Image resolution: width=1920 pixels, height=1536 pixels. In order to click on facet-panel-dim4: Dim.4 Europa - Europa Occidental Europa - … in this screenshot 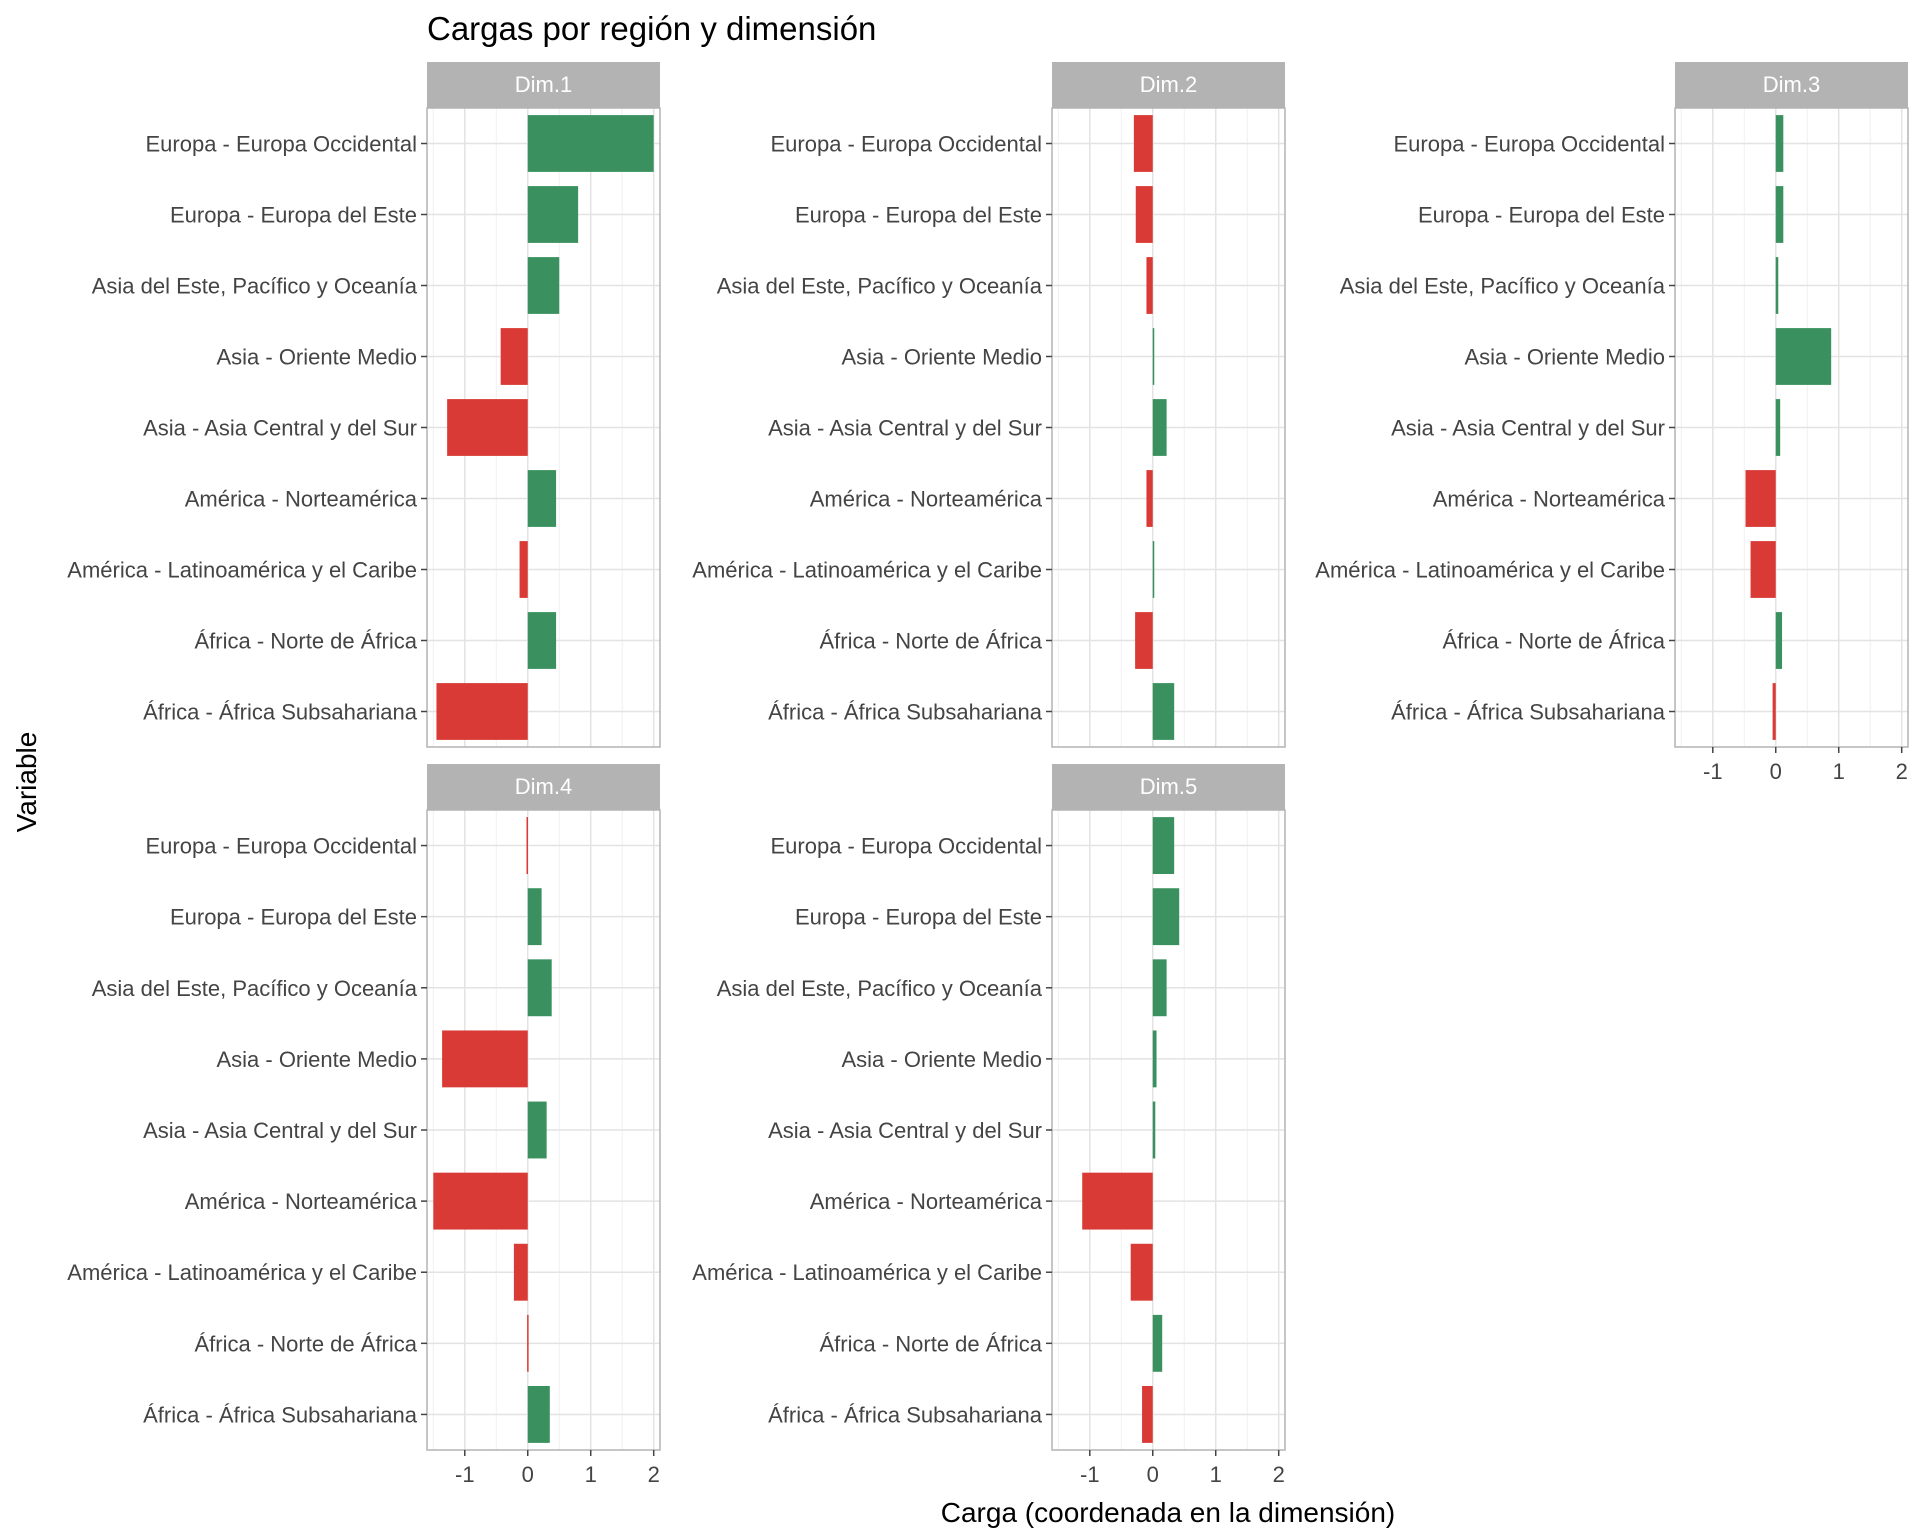, I will do `click(364, 1125)`.